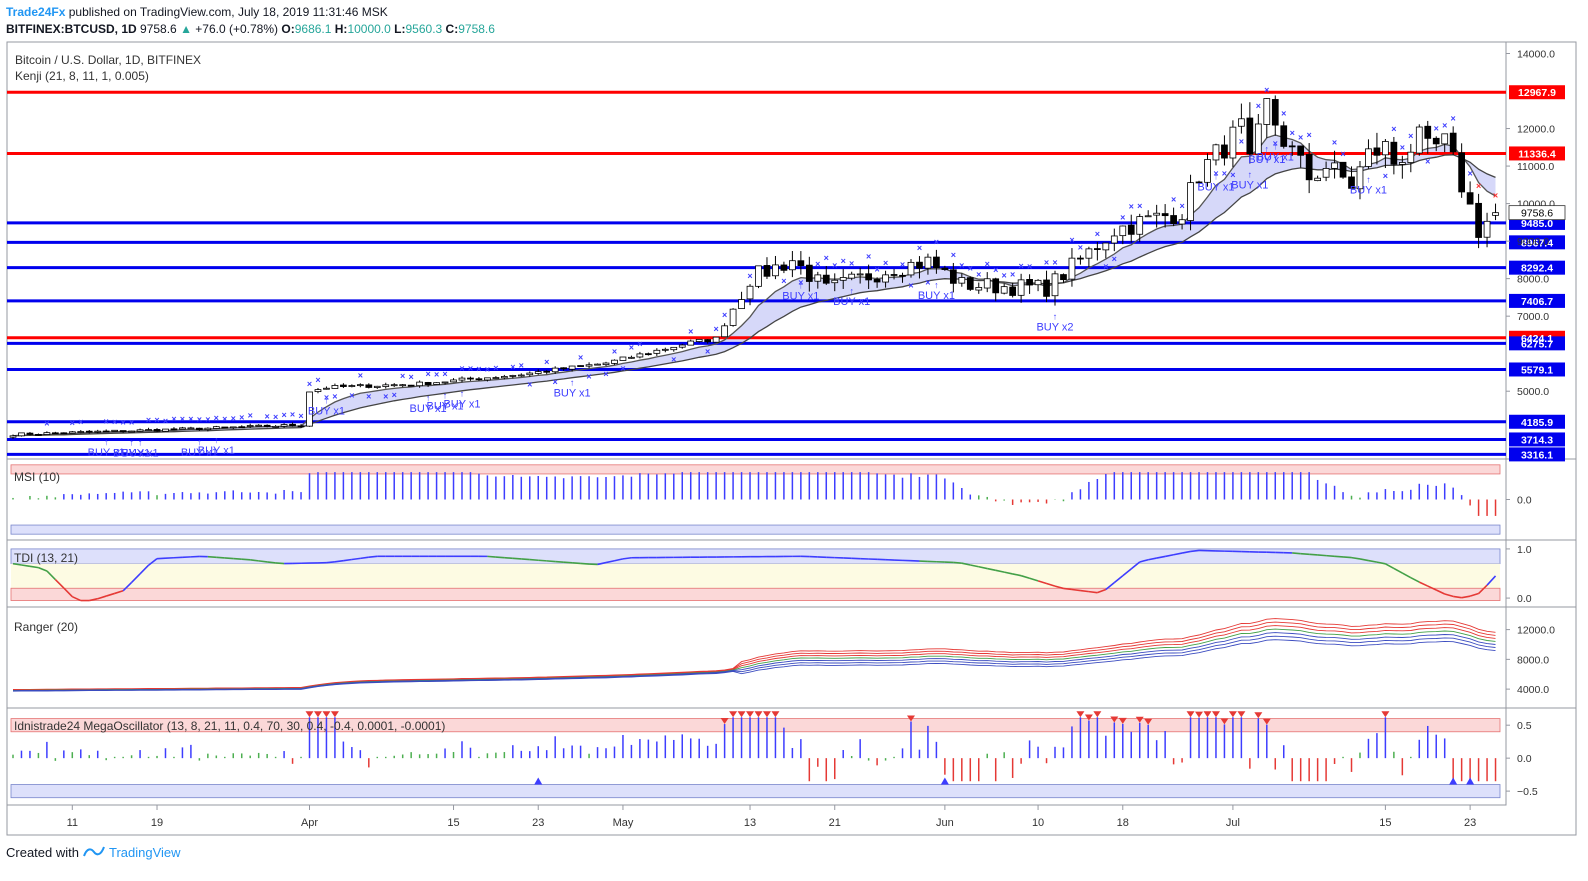 Image resolution: width=1588 pixels, height=881 pixels. What do you see at coordinates (1524, 726) in the screenshot?
I see `mega-tick-label: 0.5` at bounding box center [1524, 726].